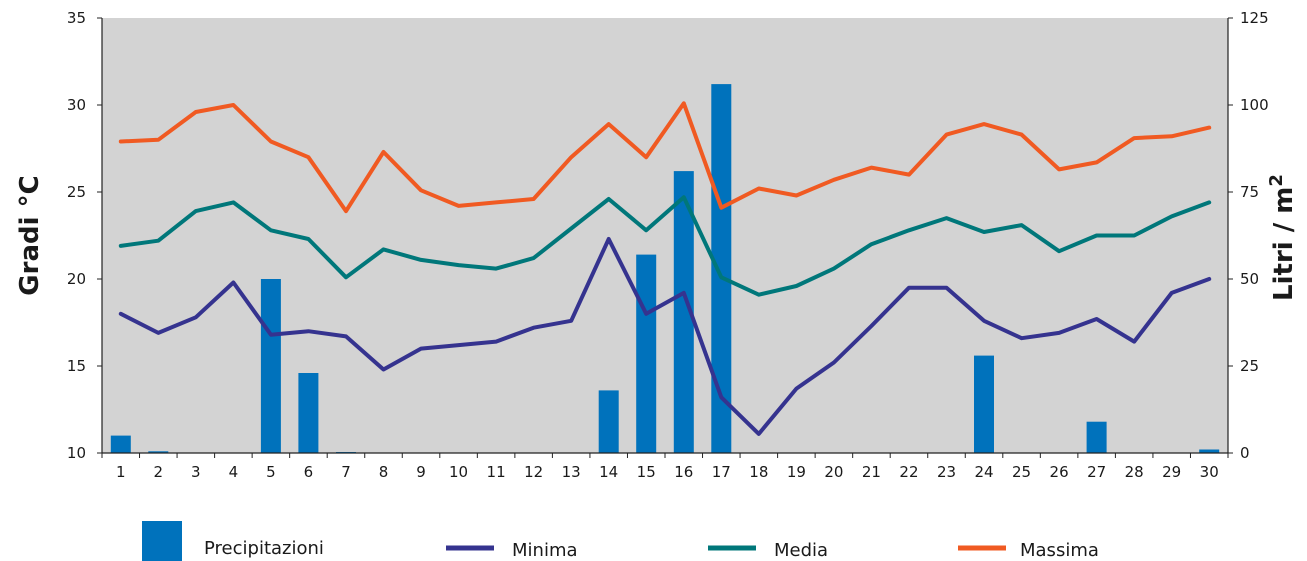  I want to click on x-tick-label: 5, so click(271, 472).